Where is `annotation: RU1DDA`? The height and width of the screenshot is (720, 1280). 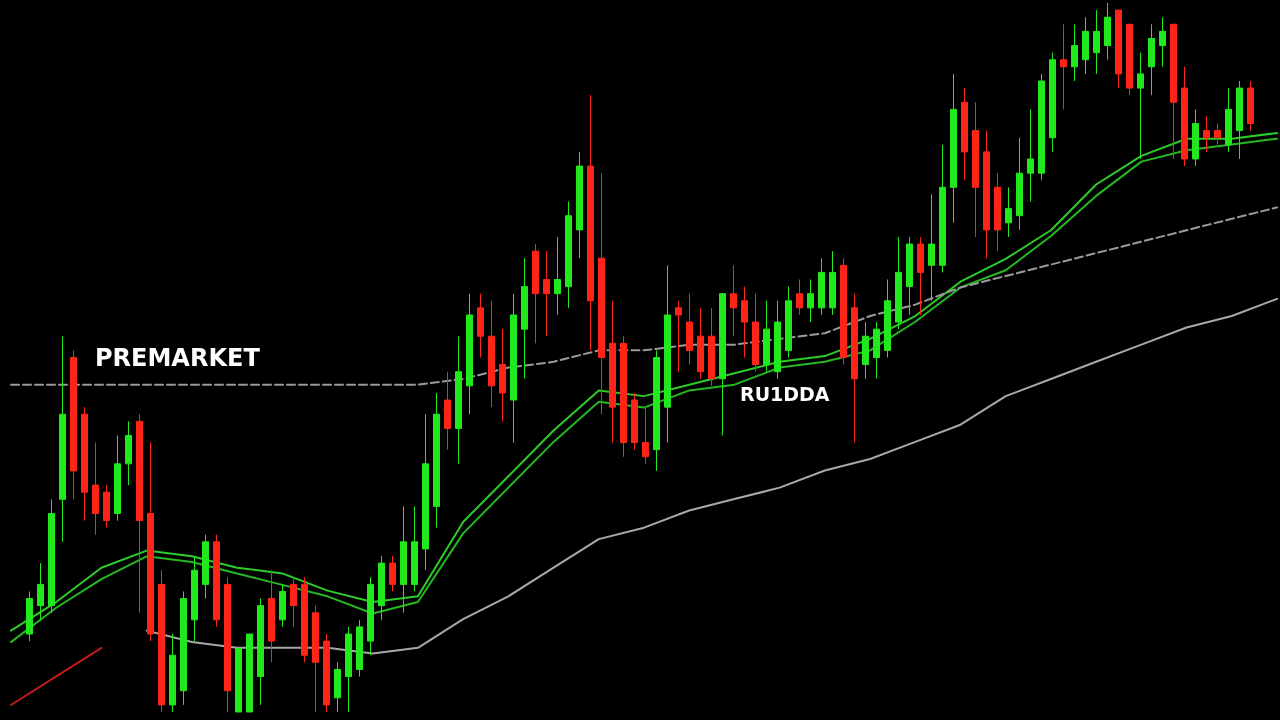
annotation: RU1DDA is located at coordinates (785, 393).